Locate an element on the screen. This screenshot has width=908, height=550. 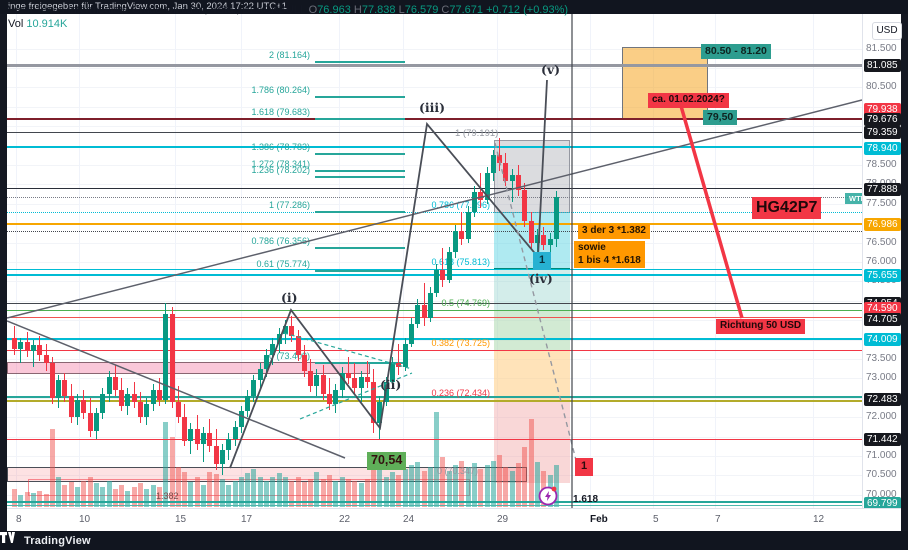
time-axis-tick: 7 is located at coordinates (718, 519).